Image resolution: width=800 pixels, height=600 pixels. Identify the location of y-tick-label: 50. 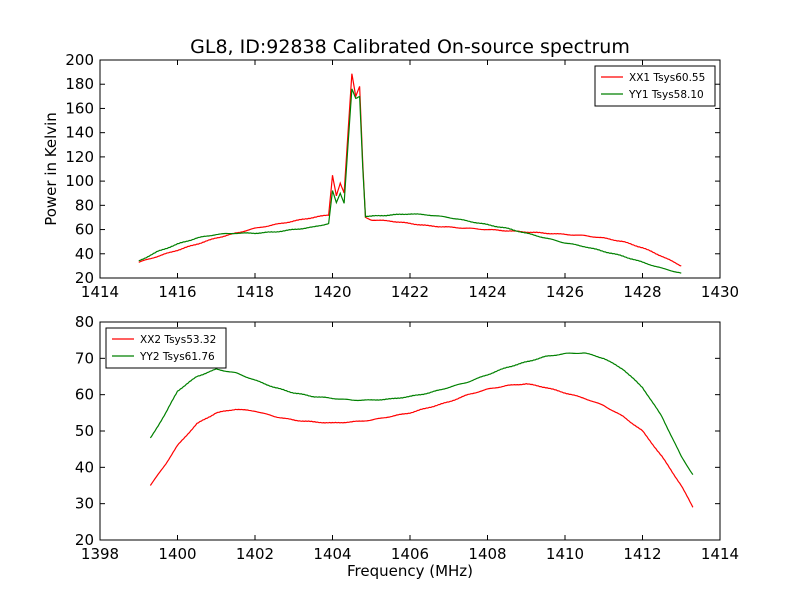
(84, 431).